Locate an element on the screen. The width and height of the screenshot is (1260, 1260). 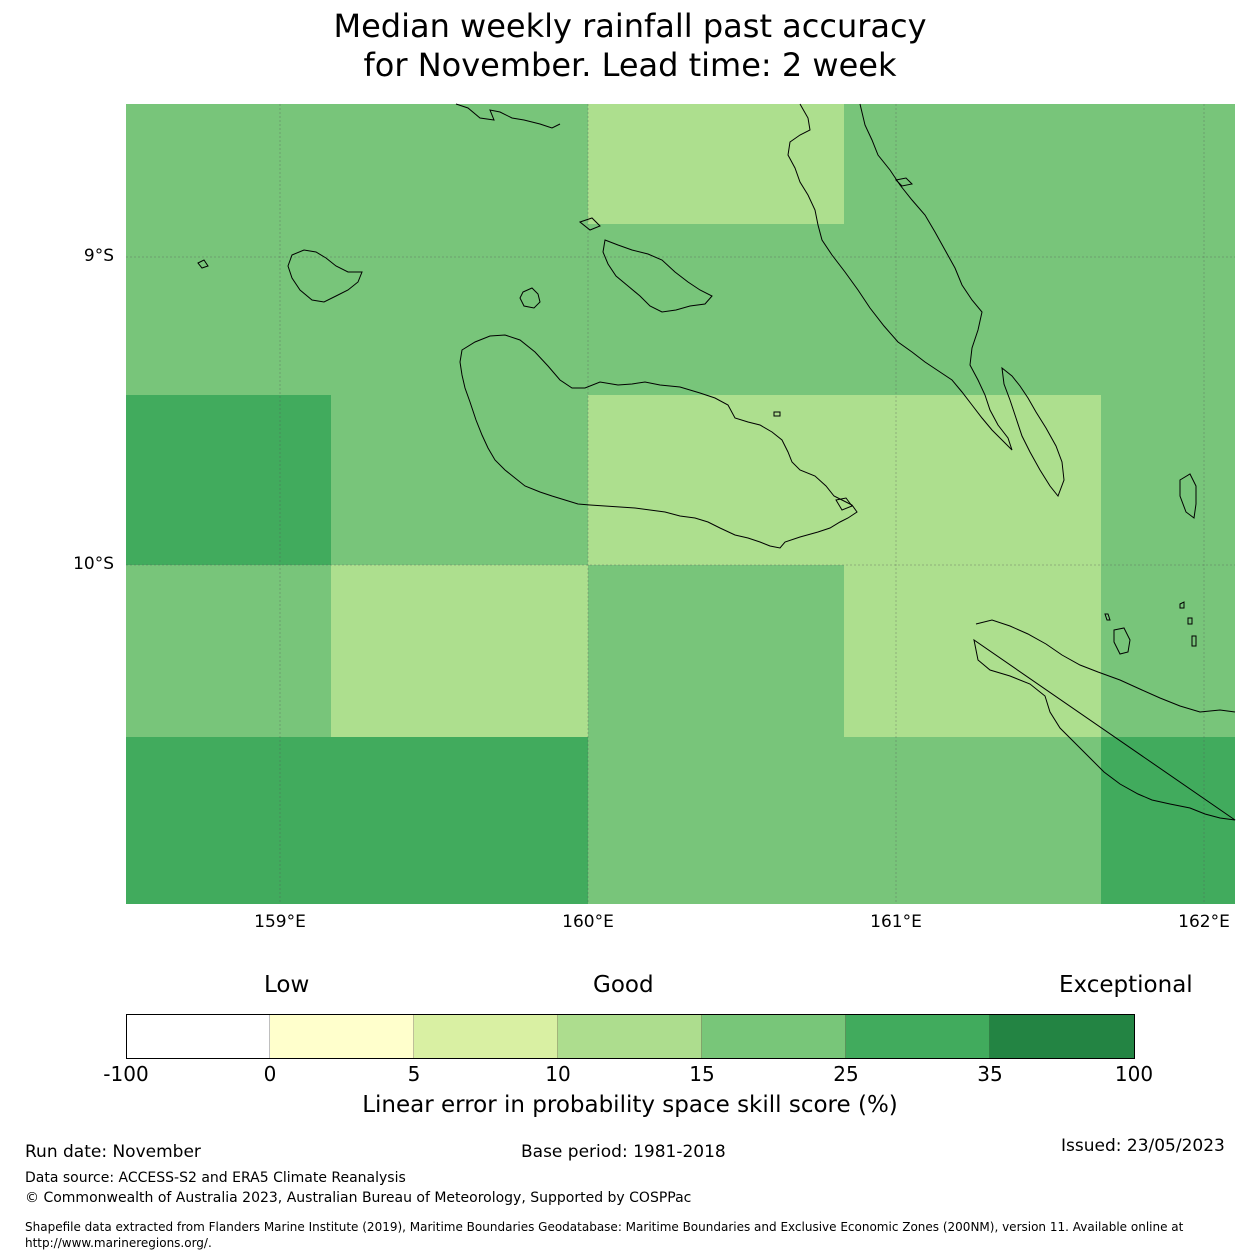
colorbar-good-label: Good is located at coordinates (623, 985).